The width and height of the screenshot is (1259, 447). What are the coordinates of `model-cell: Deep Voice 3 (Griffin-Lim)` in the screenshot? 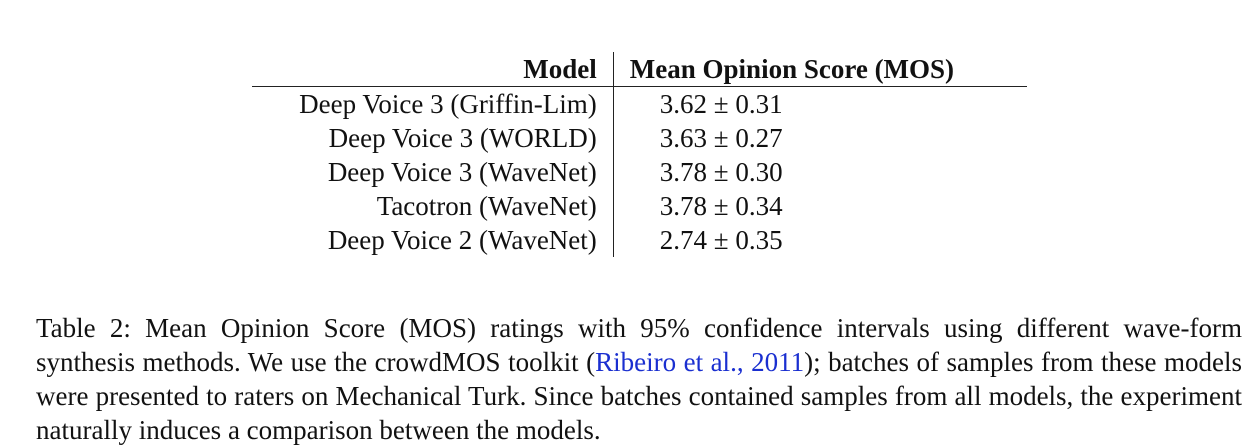 It's located at (433, 103).